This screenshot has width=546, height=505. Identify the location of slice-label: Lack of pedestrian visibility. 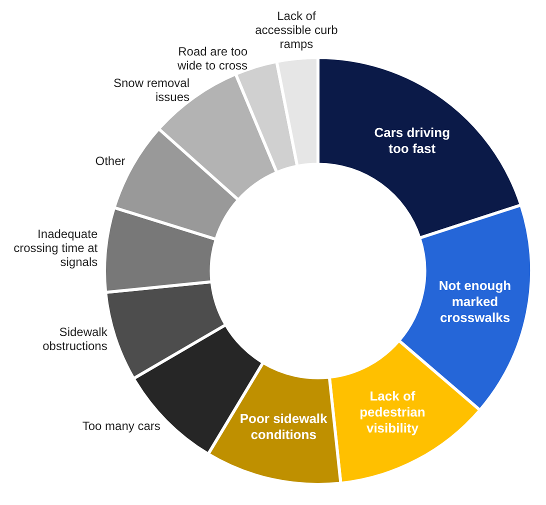
(393, 412).